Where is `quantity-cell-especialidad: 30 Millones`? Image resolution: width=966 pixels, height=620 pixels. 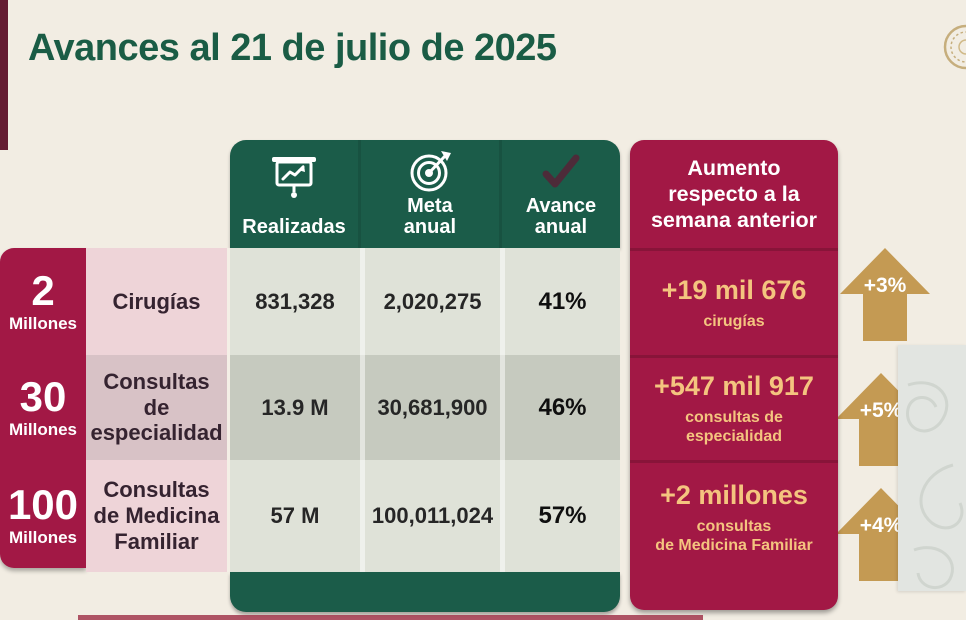 quantity-cell-especialidad: 30 Millones is located at coordinates (43, 407).